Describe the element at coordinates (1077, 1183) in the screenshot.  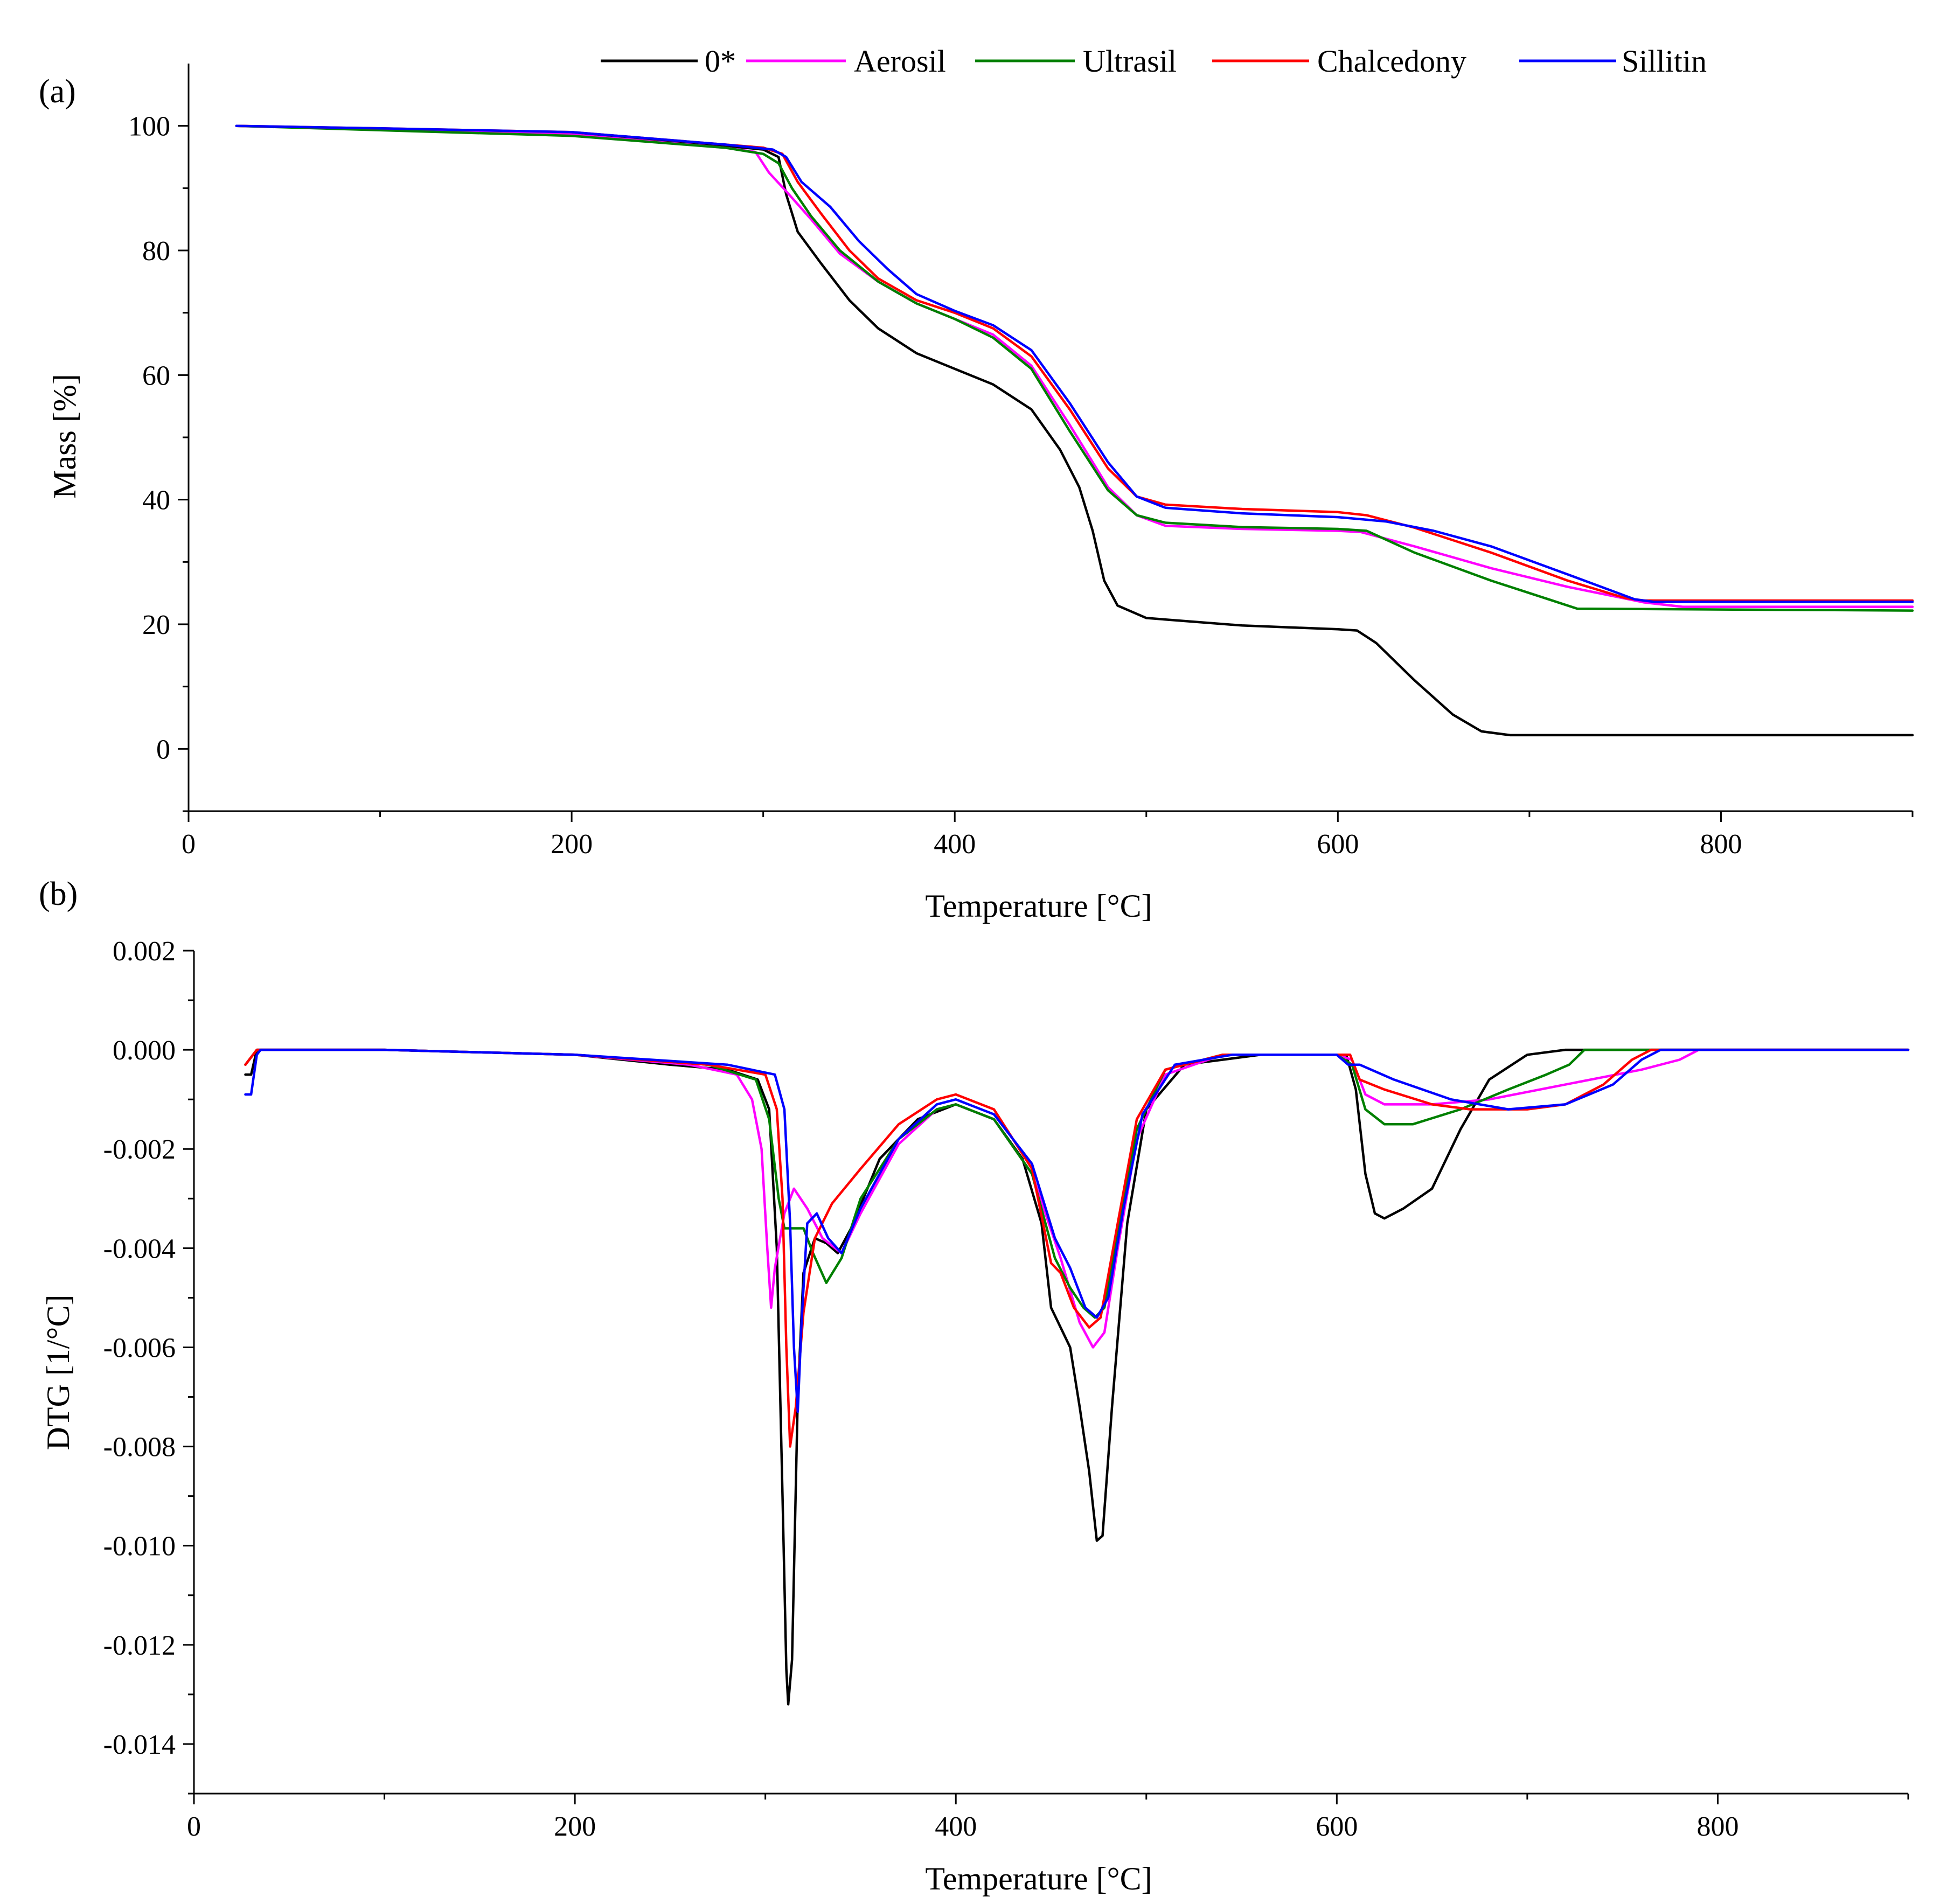
I see `dtg-line-ultrasil` at that location.